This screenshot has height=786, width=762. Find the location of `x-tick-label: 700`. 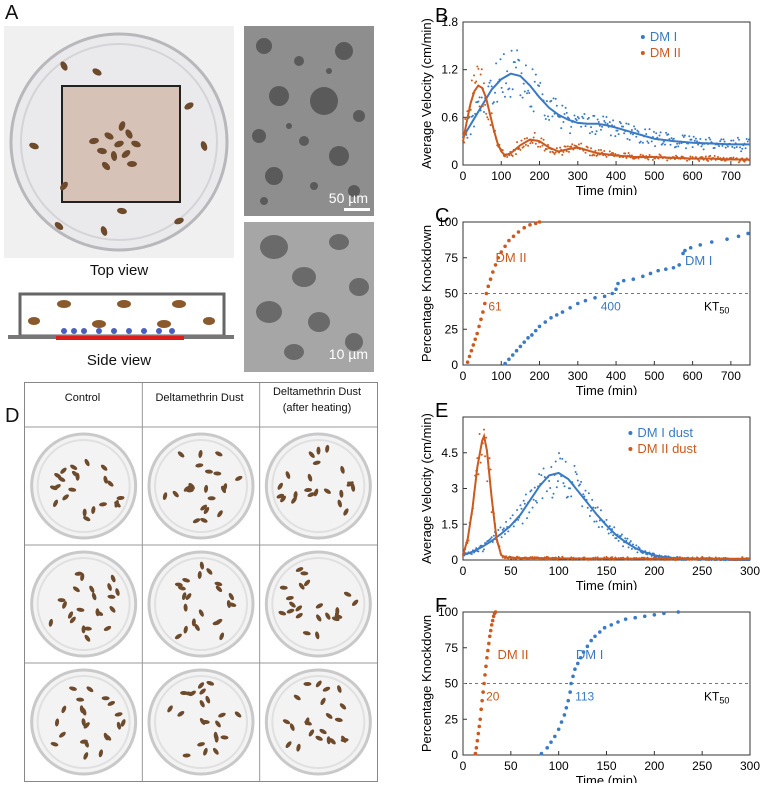

x-tick-label: 700 is located at coordinates (731, 376).